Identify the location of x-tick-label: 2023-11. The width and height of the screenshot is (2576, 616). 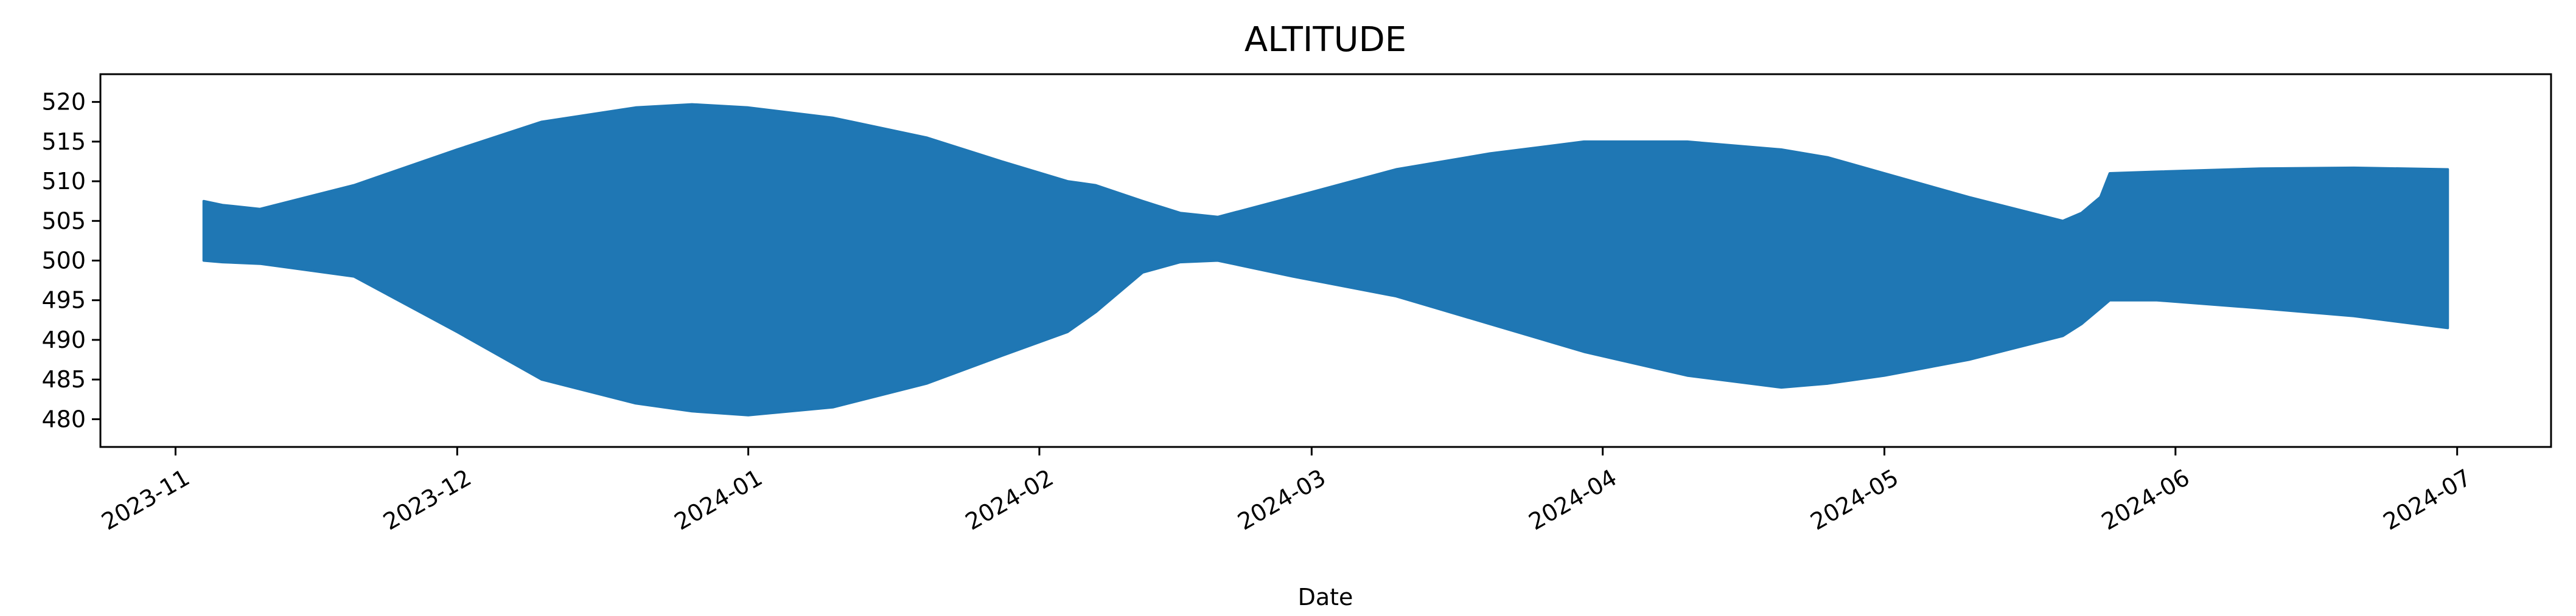
(145, 499).